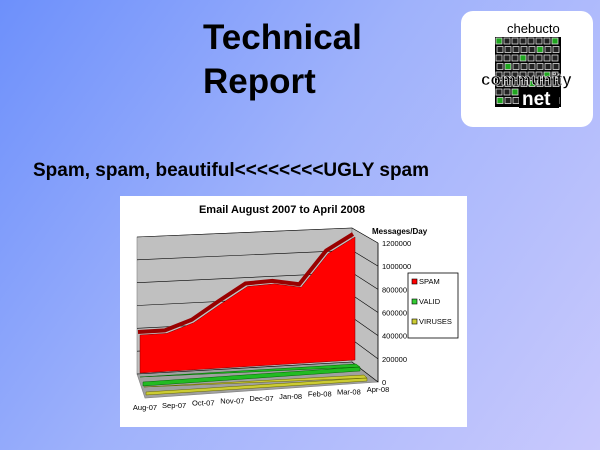 The height and width of the screenshot is (450, 600). Describe the element at coordinates (145, 407) in the screenshot. I see `x-tick-label: Aug-07` at that location.